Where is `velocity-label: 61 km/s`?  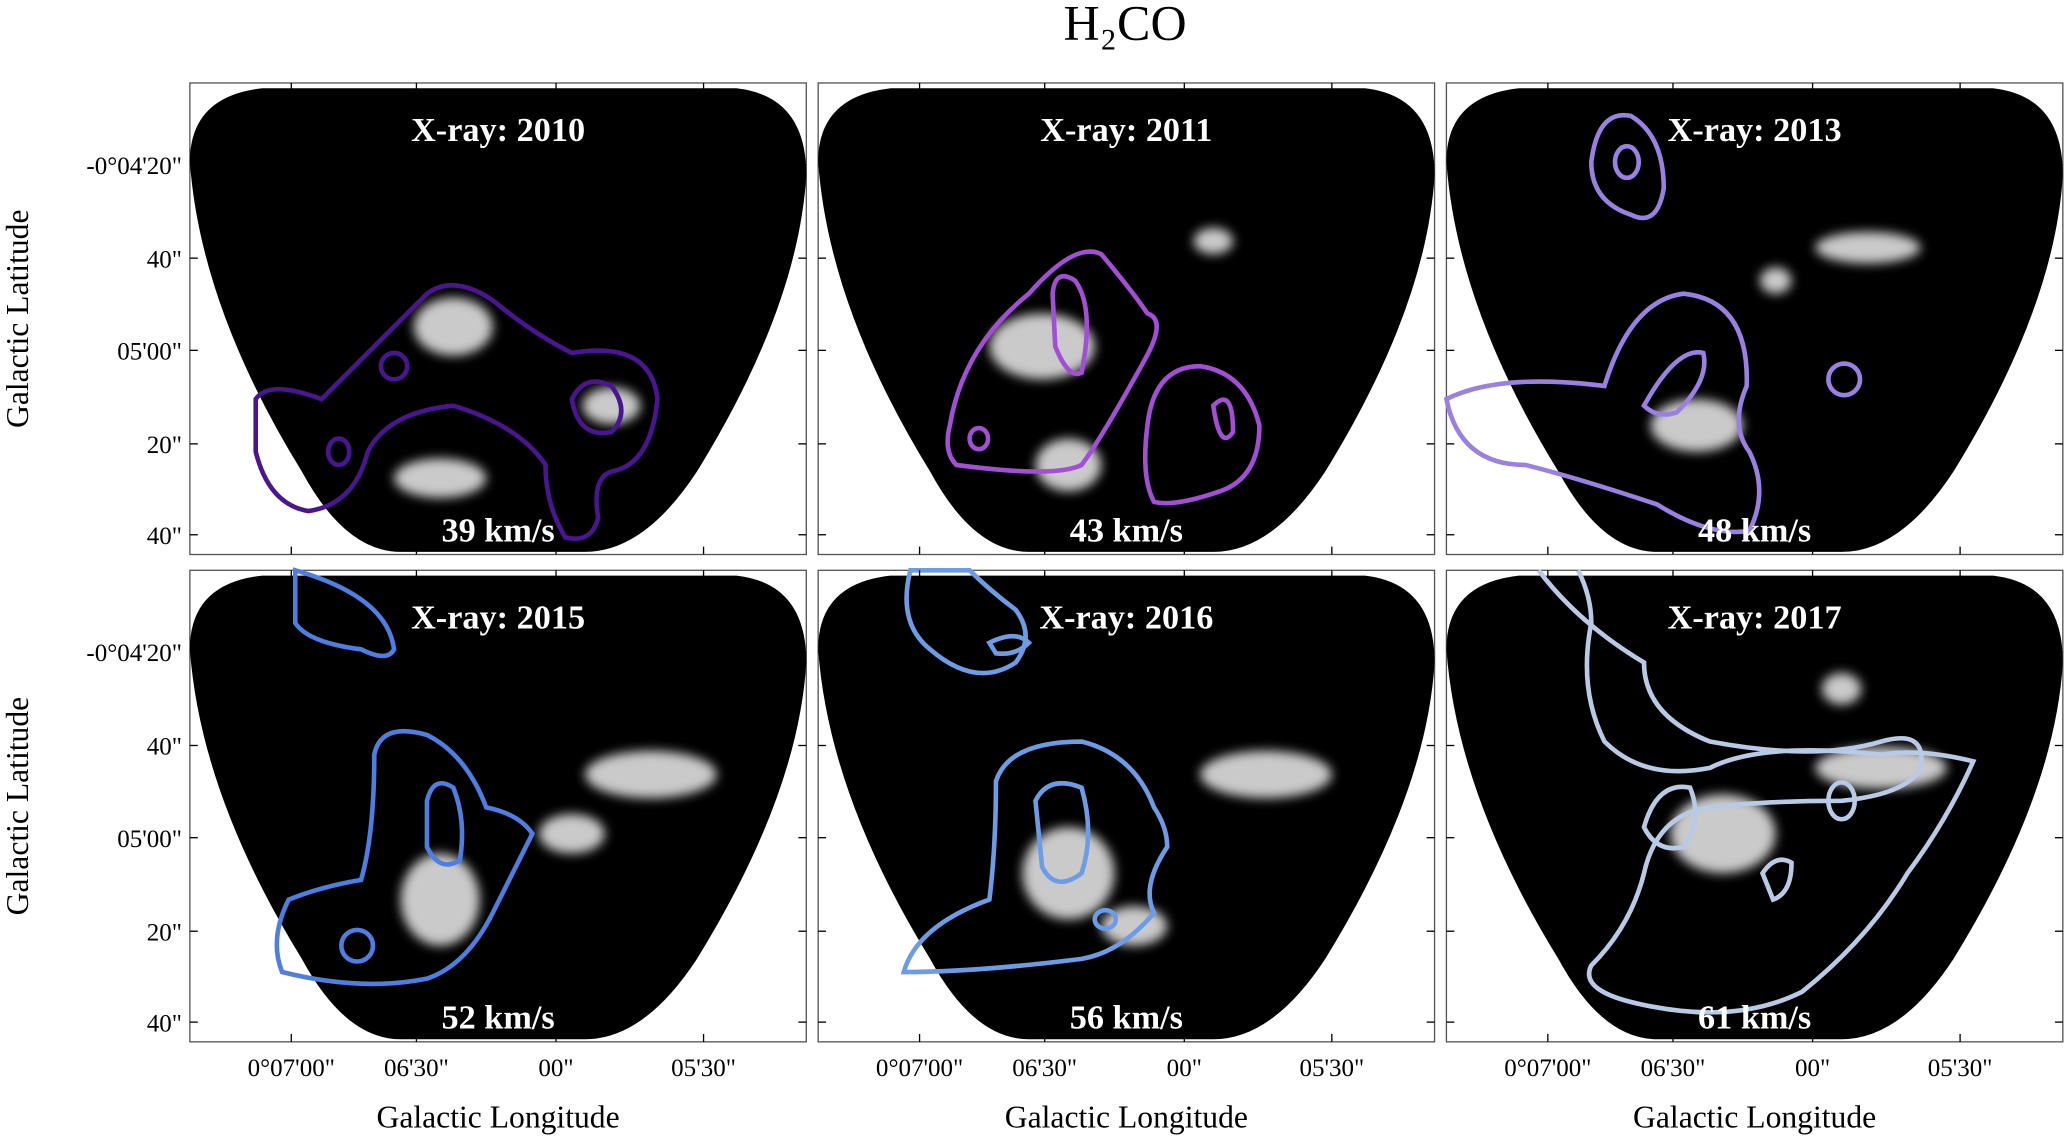
velocity-label: 61 km/s is located at coordinates (1754, 1018).